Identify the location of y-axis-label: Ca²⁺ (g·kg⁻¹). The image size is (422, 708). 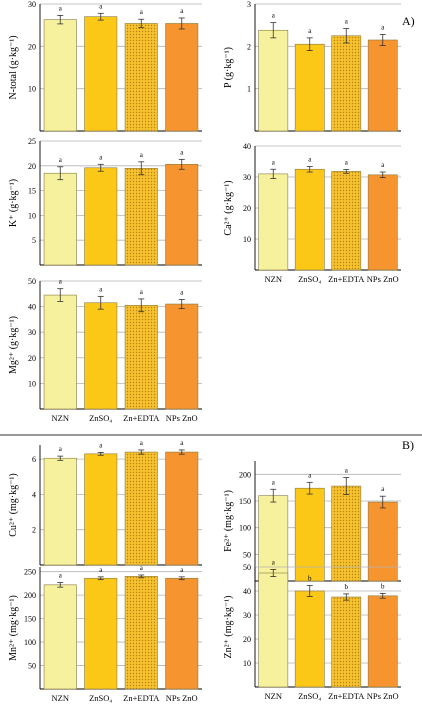
(228, 207).